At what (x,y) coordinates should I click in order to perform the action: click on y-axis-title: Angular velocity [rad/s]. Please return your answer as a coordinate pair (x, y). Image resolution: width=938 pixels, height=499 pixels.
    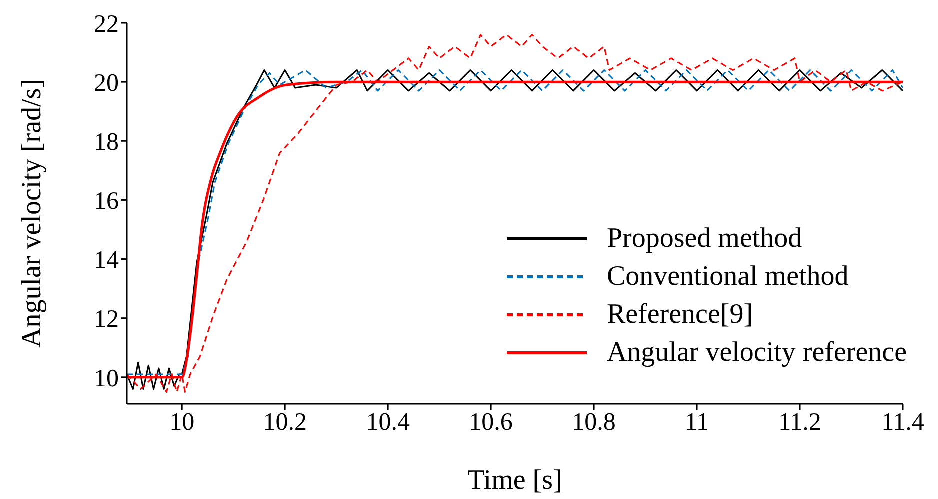
    Looking at the image, I should click on (32, 213).